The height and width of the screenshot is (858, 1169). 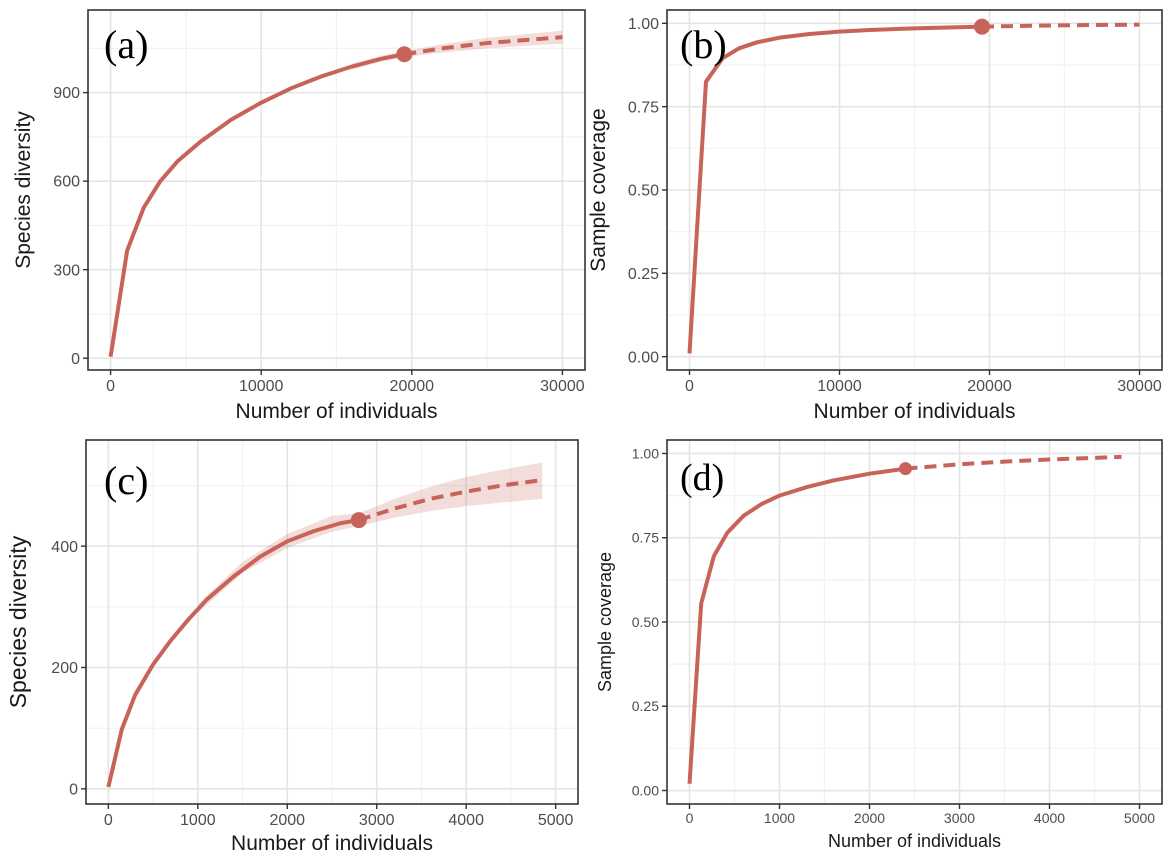 I want to click on y-tick-label: 300, so click(x=66, y=270).